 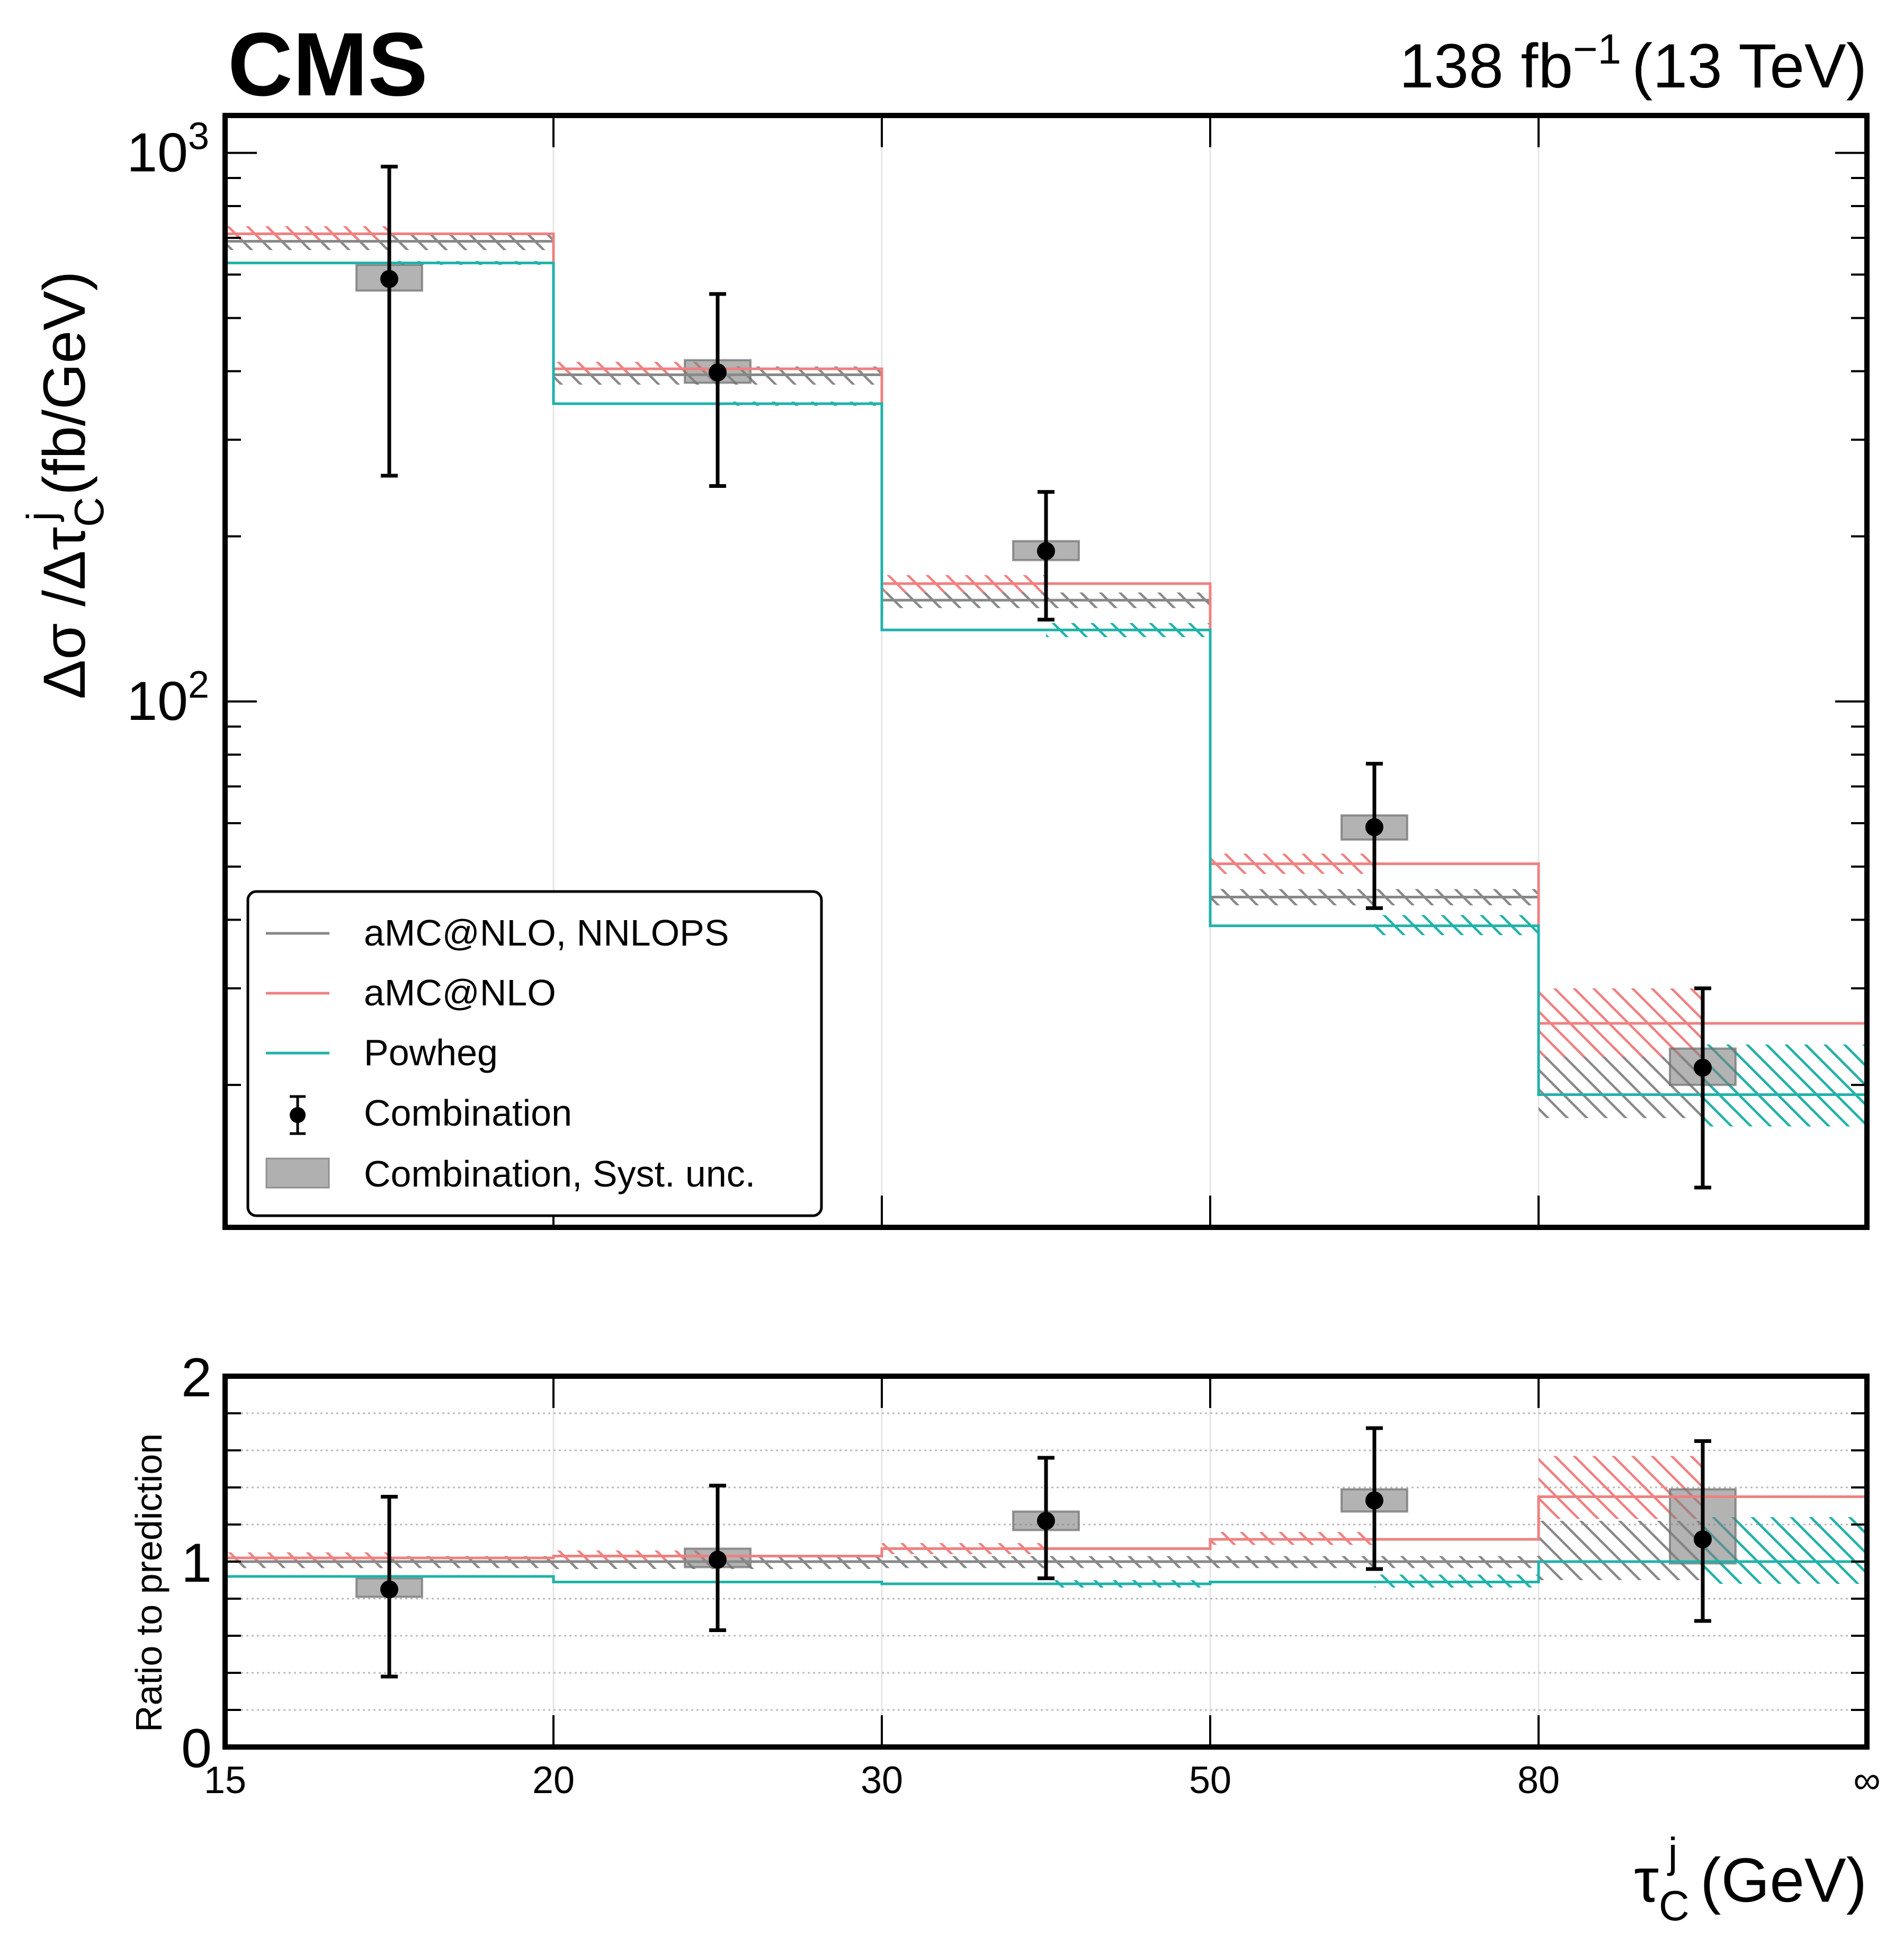 I want to click on legend-label-syst: Combination, Syst. unc., so click(x=559, y=1174).